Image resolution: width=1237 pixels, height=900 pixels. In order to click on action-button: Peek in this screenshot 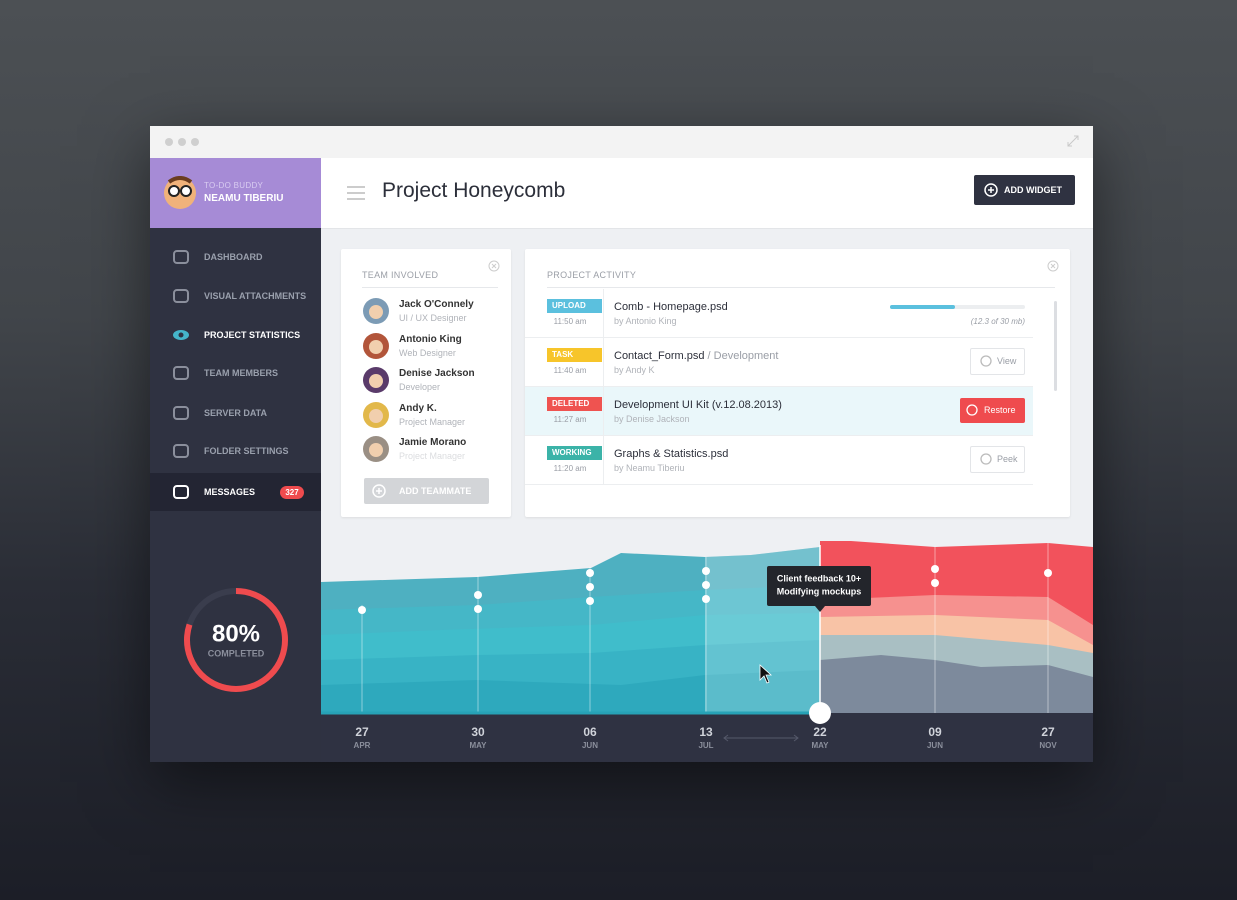, I will do `click(997, 459)`.